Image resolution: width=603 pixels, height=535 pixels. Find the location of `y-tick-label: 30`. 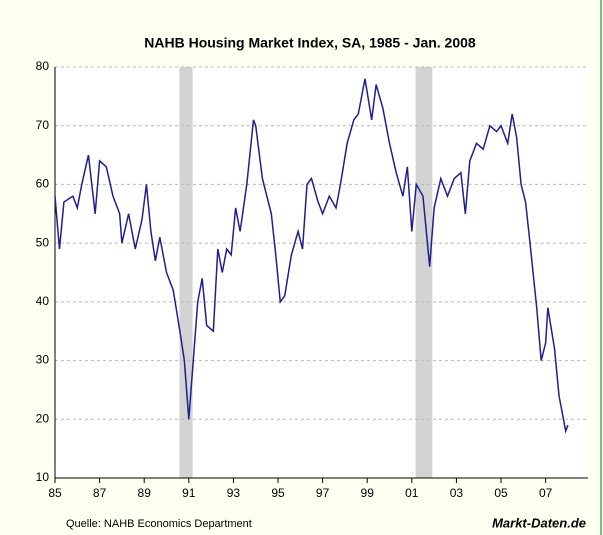

y-tick-label: 30 is located at coordinates (43, 360).